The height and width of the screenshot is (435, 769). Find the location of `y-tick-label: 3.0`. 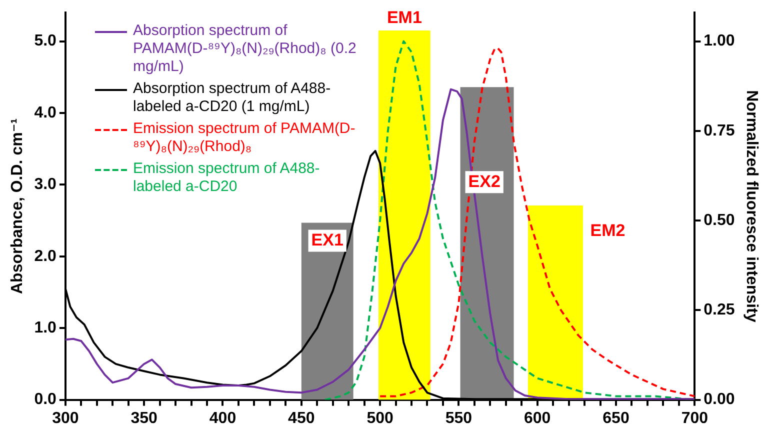

y-tick-label: 3.0 is located at coordinates (45, 185).